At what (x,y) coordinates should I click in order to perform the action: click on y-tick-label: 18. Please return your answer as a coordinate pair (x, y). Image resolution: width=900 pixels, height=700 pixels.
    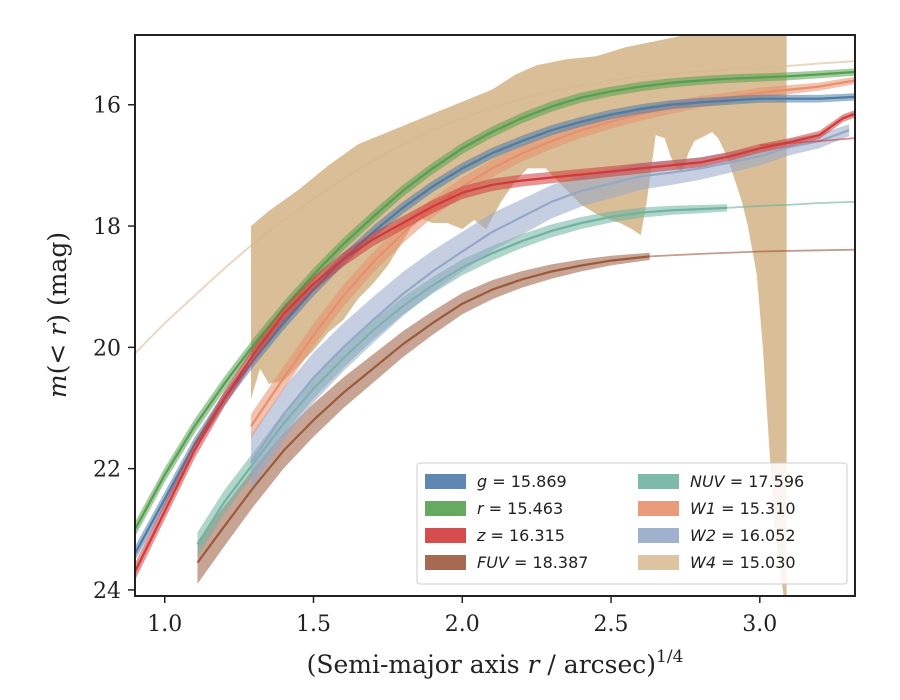
    Looking at the image, I should click on (107, 227).